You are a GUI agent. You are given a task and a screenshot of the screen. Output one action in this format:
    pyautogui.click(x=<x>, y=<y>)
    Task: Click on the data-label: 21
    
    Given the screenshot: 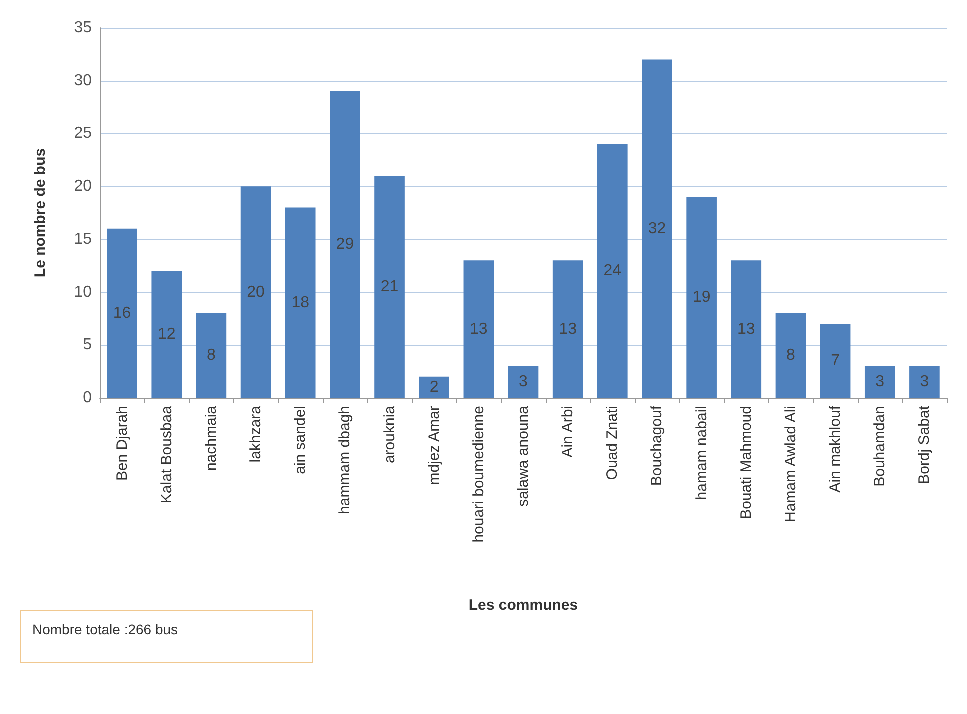 What is the action you would take?
    pyautogui.click(x=389, y=287)
    